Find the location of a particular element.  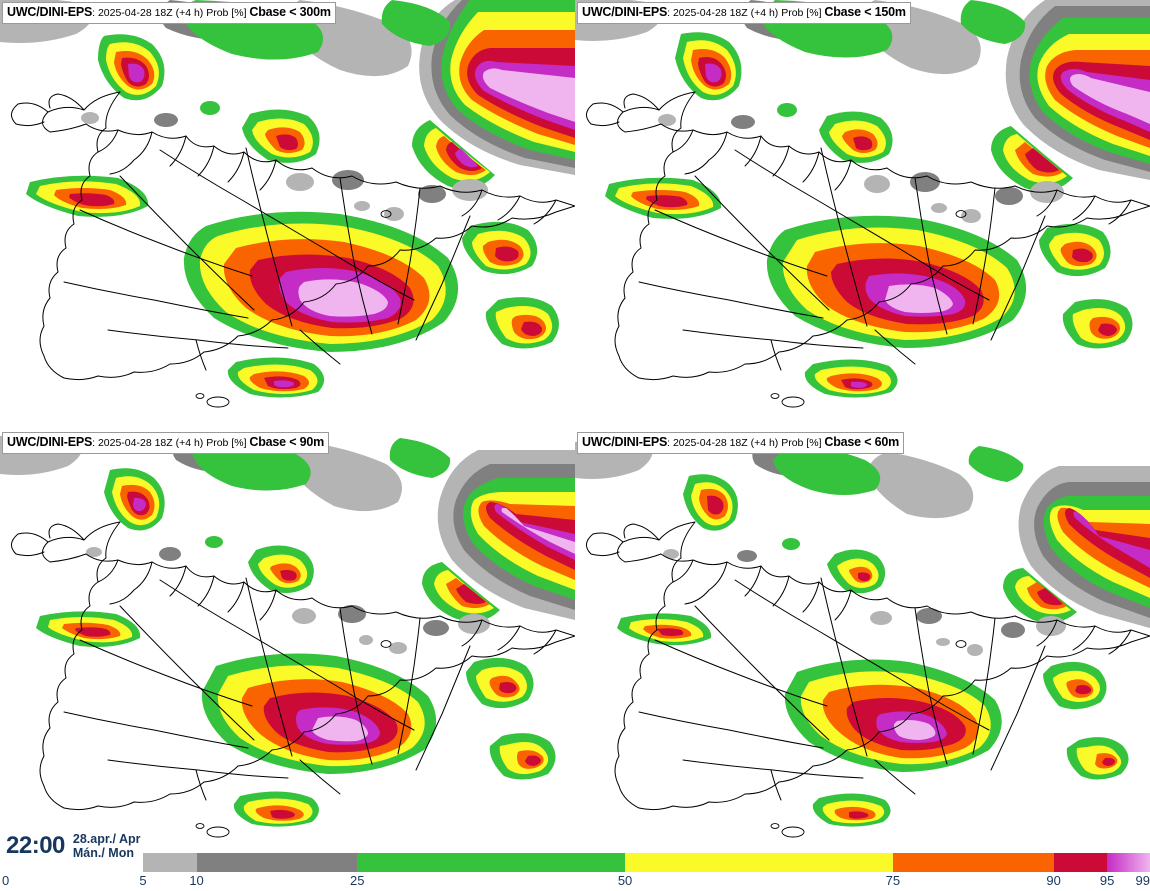

colorbar-tick-99: 99 is located at coordinates (1142, 880).